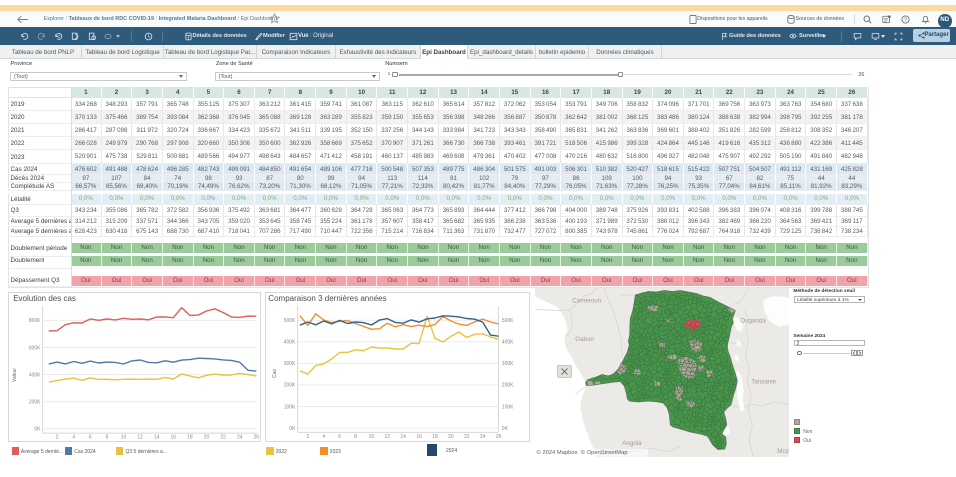 This screenshot has width=956, height=477. What do you see at coordinates (35, 348) in the screenshot?
I see `svg-text: 600K` at bounding box center [35, 348].